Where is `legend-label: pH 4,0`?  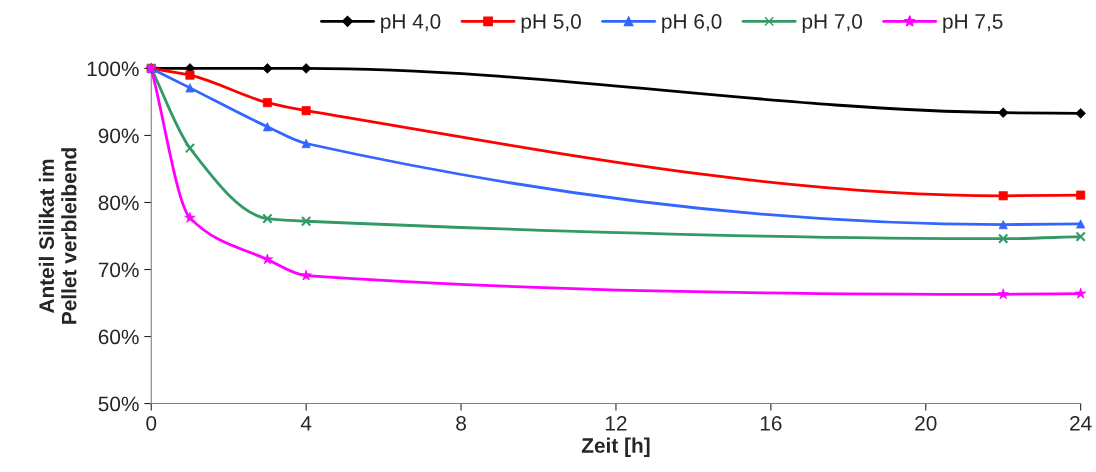 legend-label: pH 4,0 is located at coordinates (411, 23).